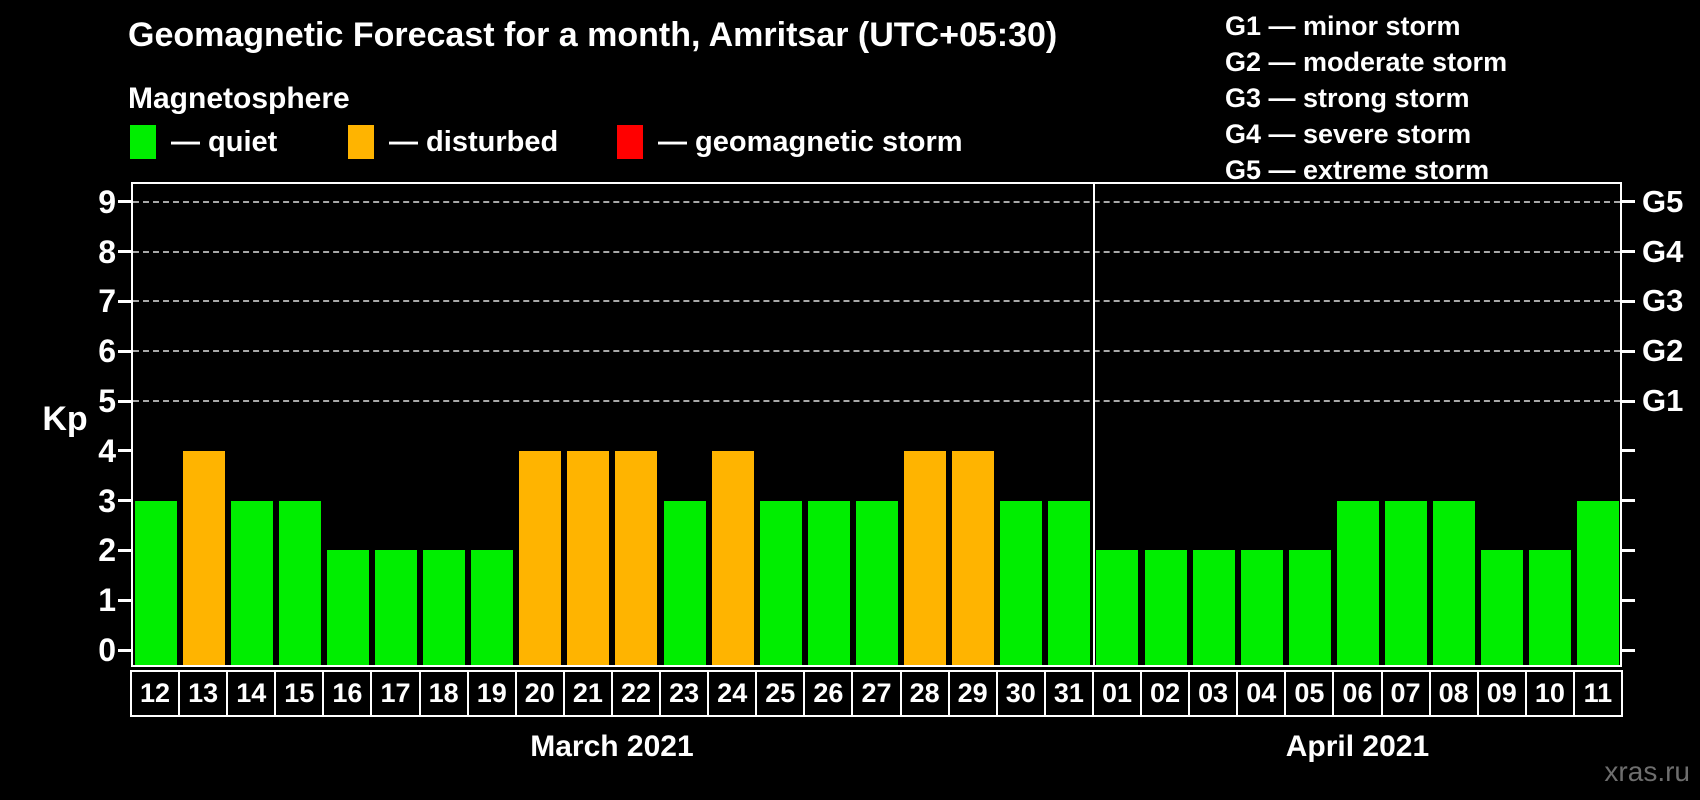 This screenshot has width=1700, height=800. What do you see at coordinates (1647, 771) in the screenshot?
I see `watermark: xras.ru` at bounding box center [1647, 771].